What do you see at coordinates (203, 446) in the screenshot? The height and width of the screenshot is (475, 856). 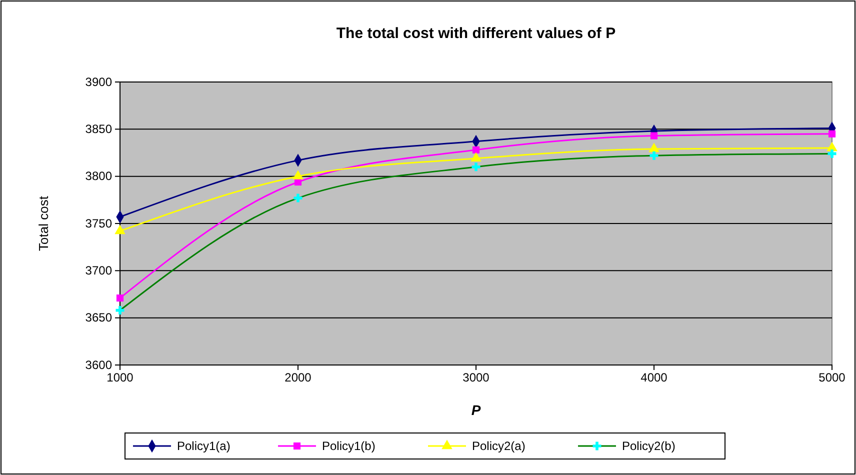 I see `legend-label: Policy1(a)` at bounding box center [203, 446].